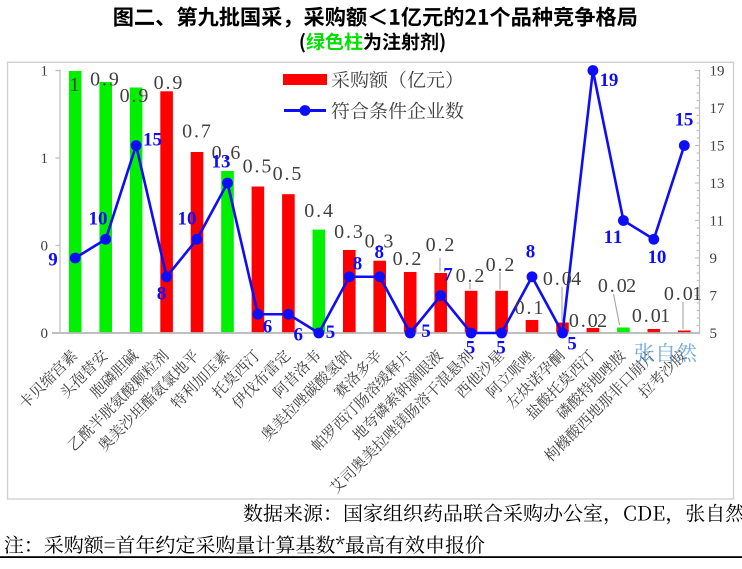  What do you see at coordinates (562, 279) in the screenshot?
I see `svg-text: 0.04` at bounding box center [562, 279].